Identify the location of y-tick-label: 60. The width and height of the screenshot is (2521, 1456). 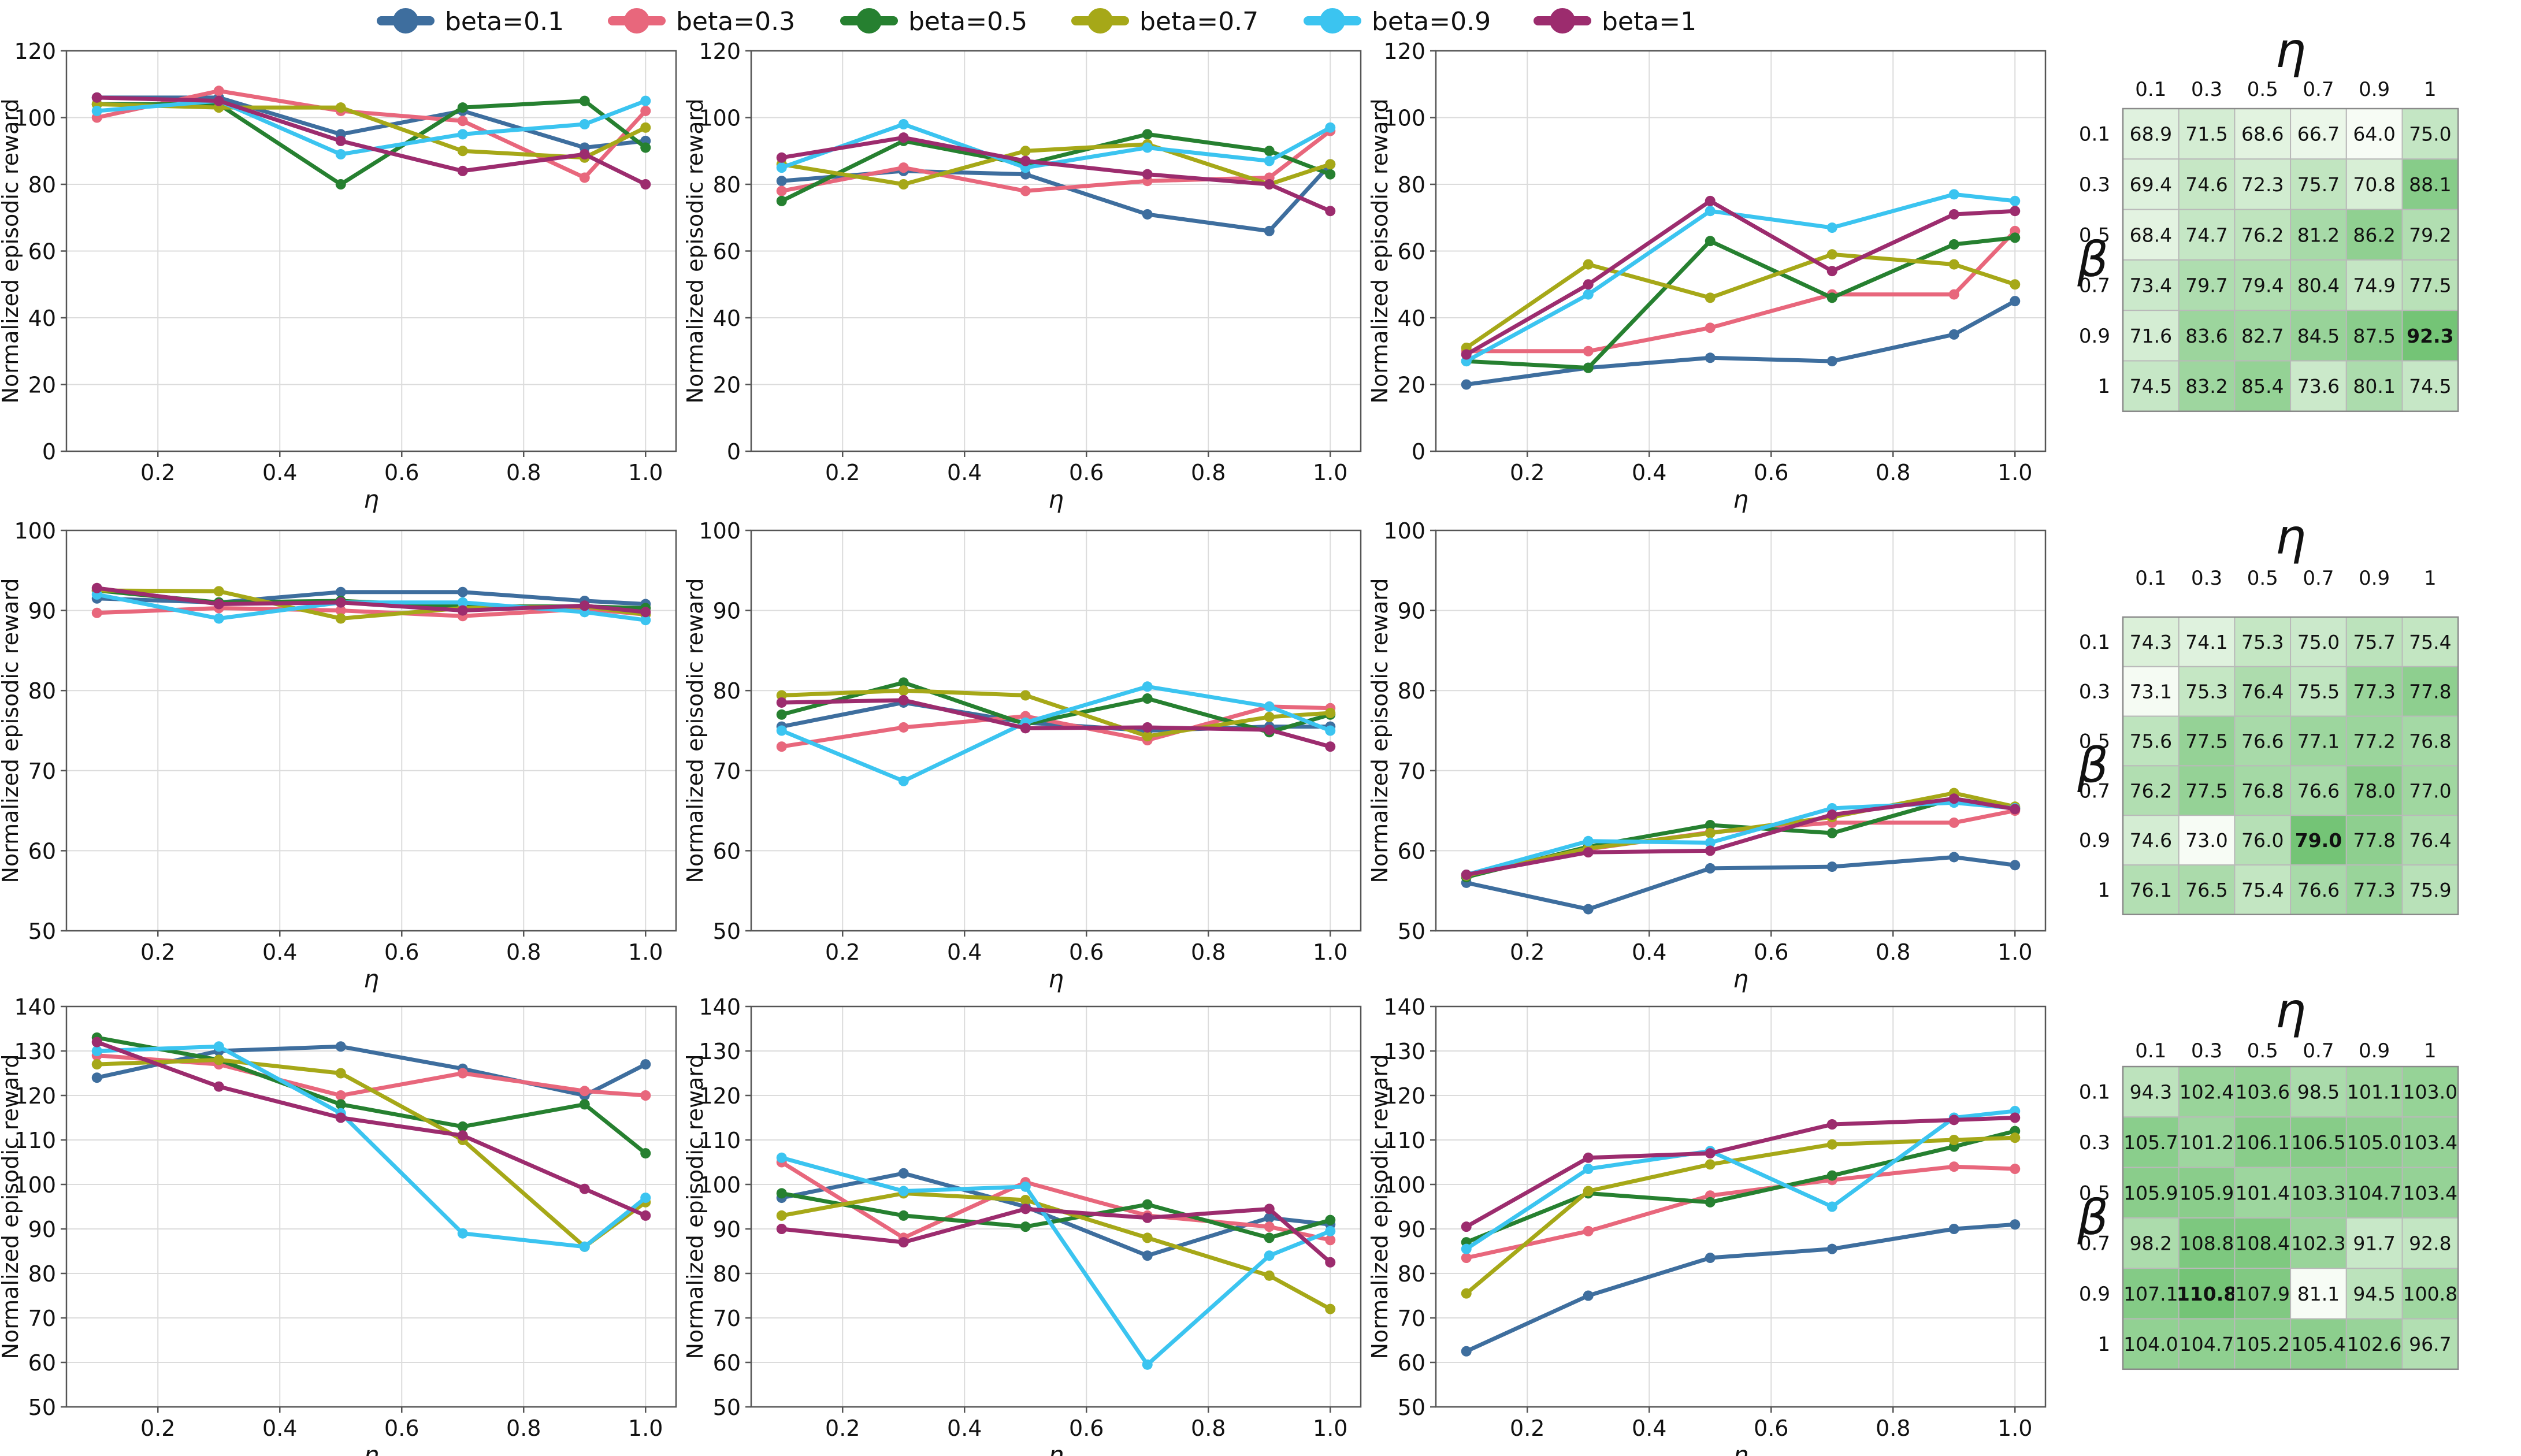
(42, 252).